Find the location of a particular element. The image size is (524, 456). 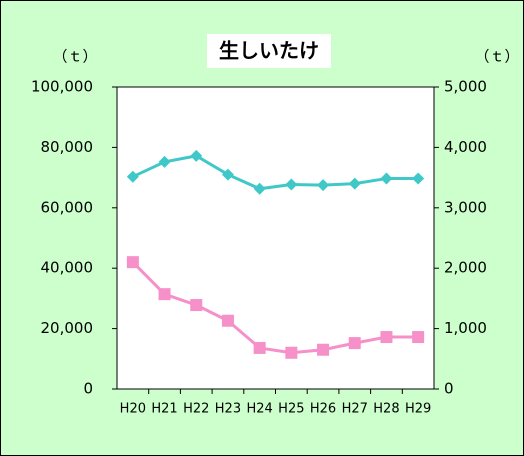

title-box is located at coordinates (269, 51).